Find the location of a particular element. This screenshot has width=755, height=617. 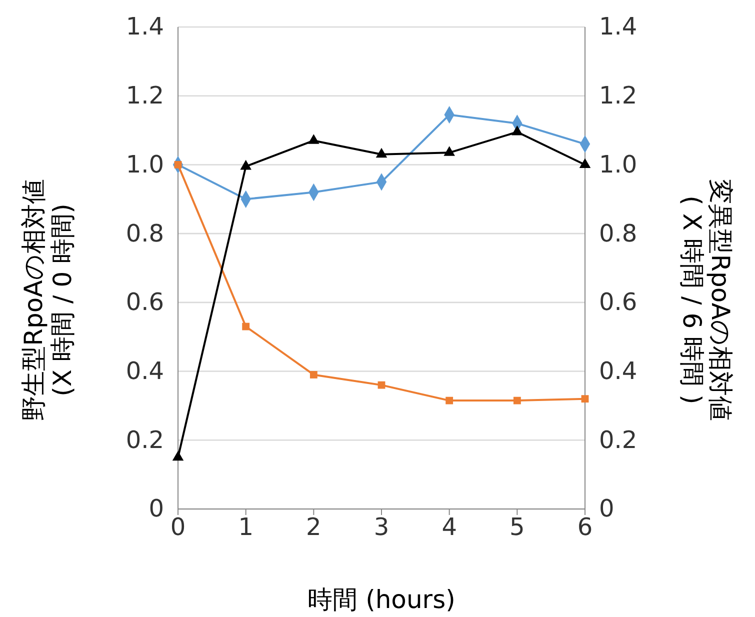

y2-tick-label: 0.8 is located at coordinates (618, 233).